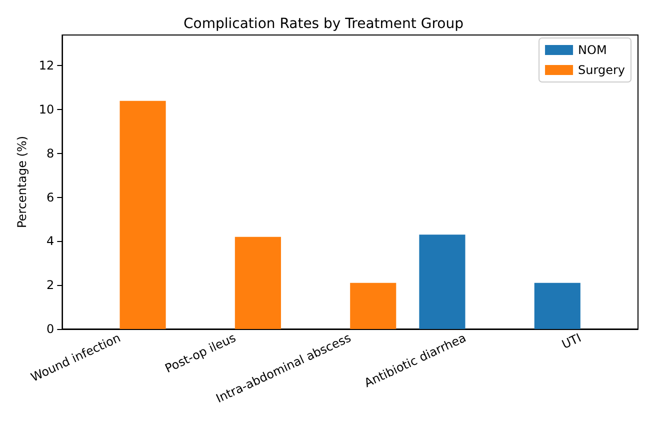  I want to click on legend-label: Surgery, so click(602, 70).